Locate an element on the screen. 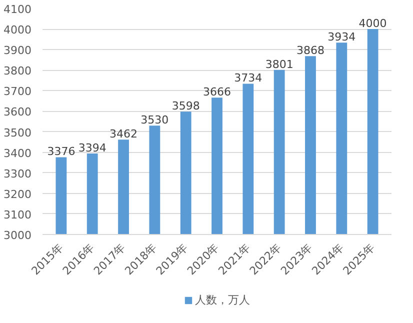 The height and width of the screenshot is (323, 413). data-label: 3868 is located at coordinates (310, 51).